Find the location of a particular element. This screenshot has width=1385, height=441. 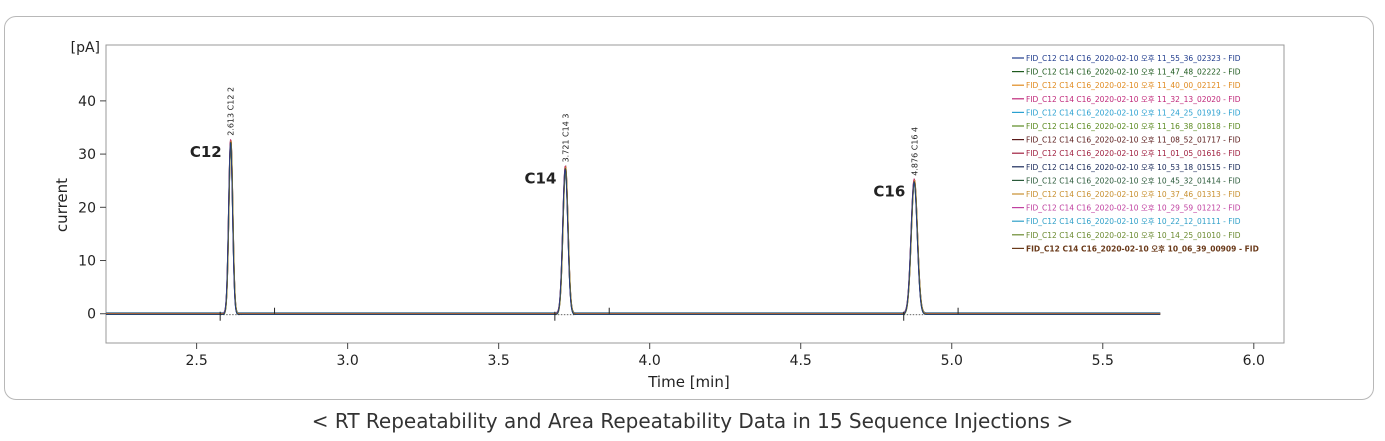

peak-annotation: 2.613 C12 2 is located at coordinates (231, 111).